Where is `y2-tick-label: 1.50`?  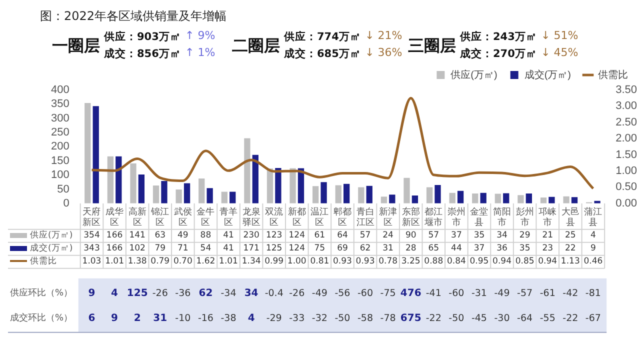
y2-tick-label: 1.50 is located at coordinates (627, 154).